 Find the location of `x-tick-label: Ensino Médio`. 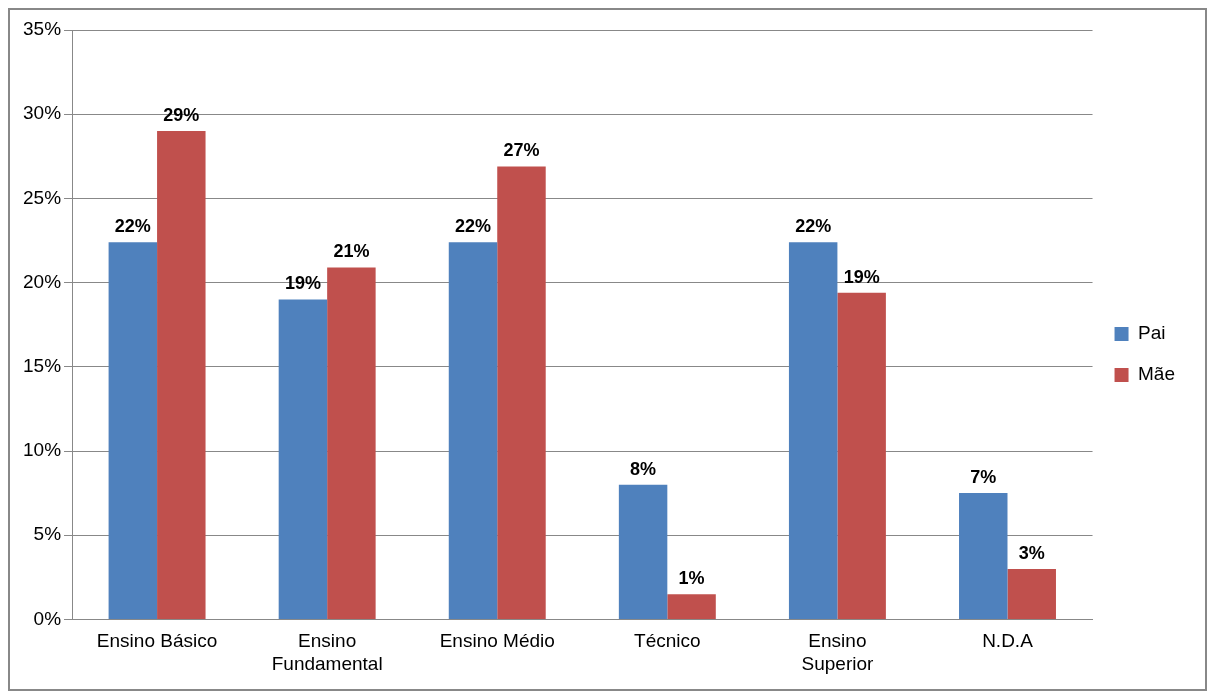

x-tick-label: Ensino Médio is located at coordinates (497, 641).